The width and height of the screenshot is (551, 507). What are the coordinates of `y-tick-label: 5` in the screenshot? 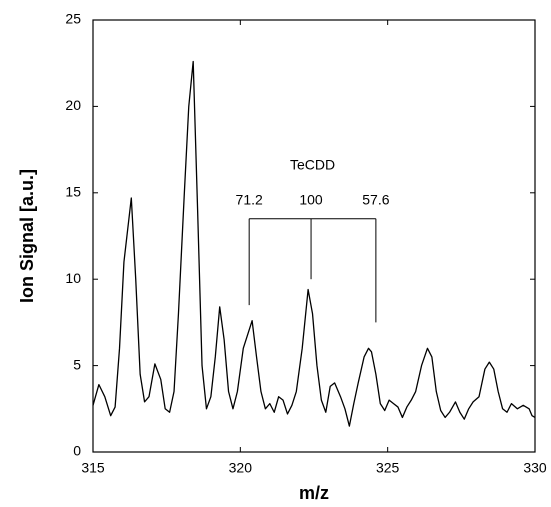 It's located at (77, 364).